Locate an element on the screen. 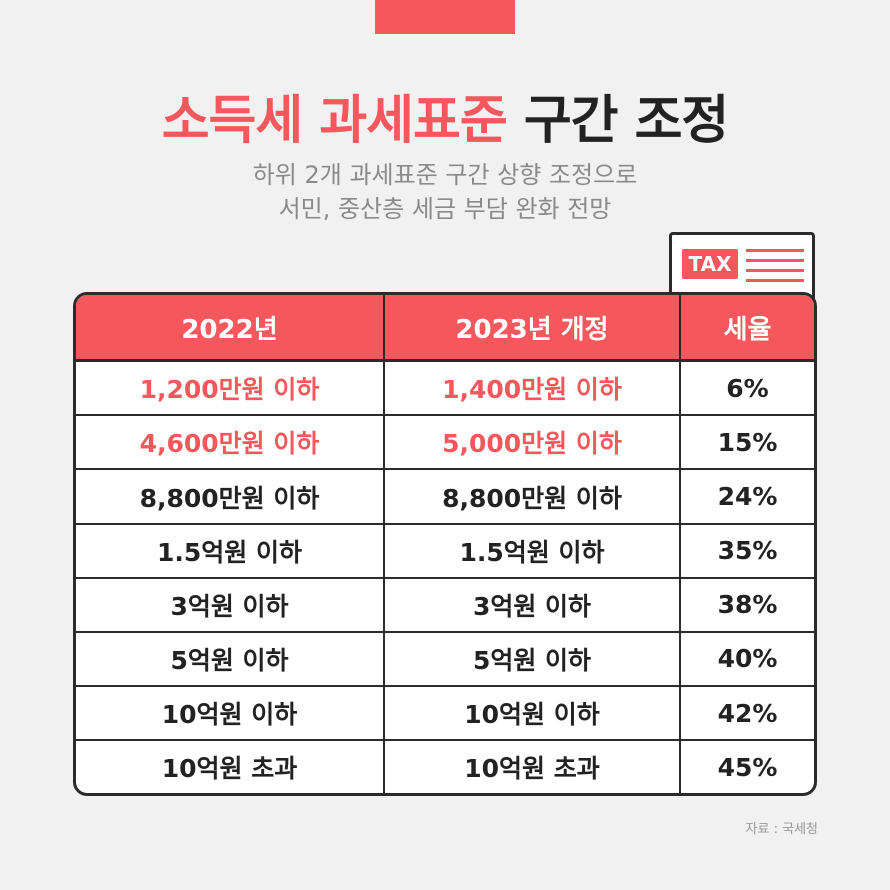  cell-2023: 1,400만원 이하 is located at coordinates (532, 388).